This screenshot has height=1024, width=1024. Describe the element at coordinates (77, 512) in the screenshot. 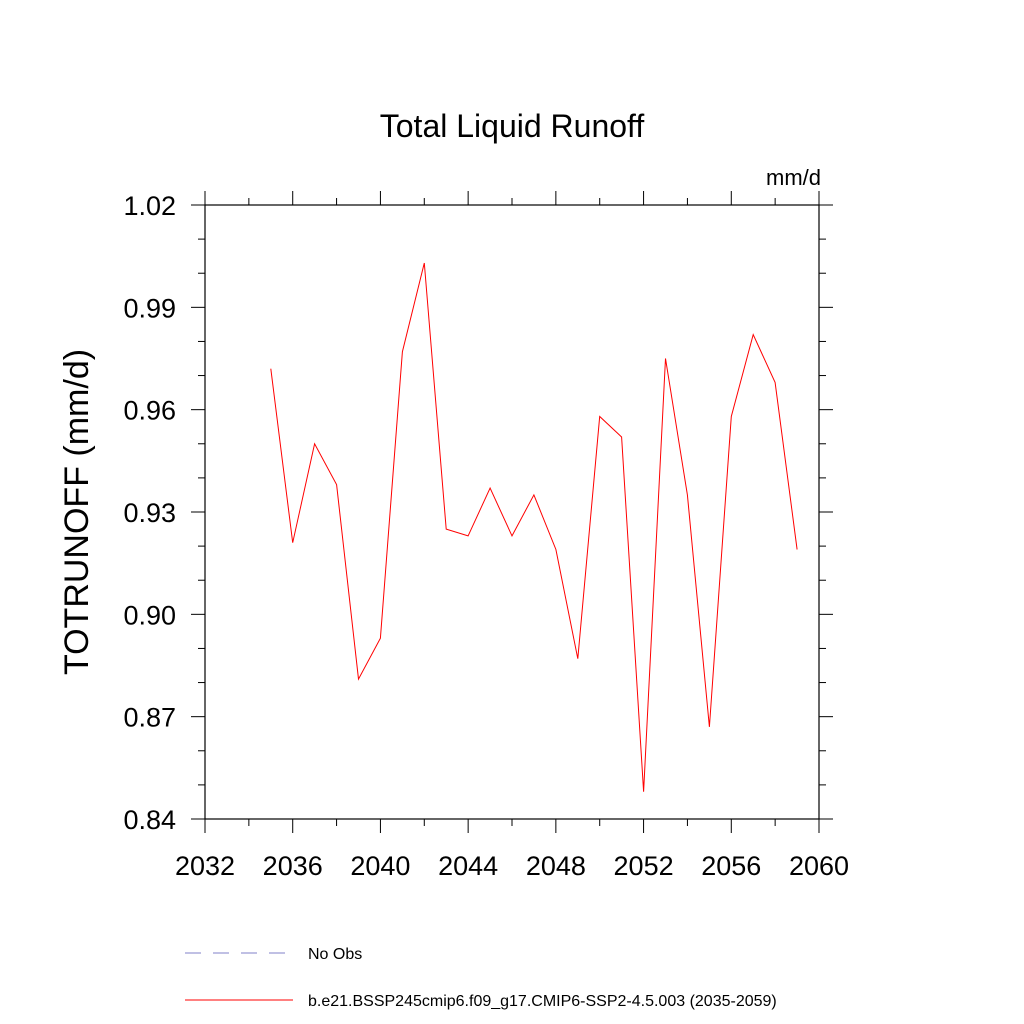

I see `y-axis-label: TOTRUNOFF (mm/d)` at that location.